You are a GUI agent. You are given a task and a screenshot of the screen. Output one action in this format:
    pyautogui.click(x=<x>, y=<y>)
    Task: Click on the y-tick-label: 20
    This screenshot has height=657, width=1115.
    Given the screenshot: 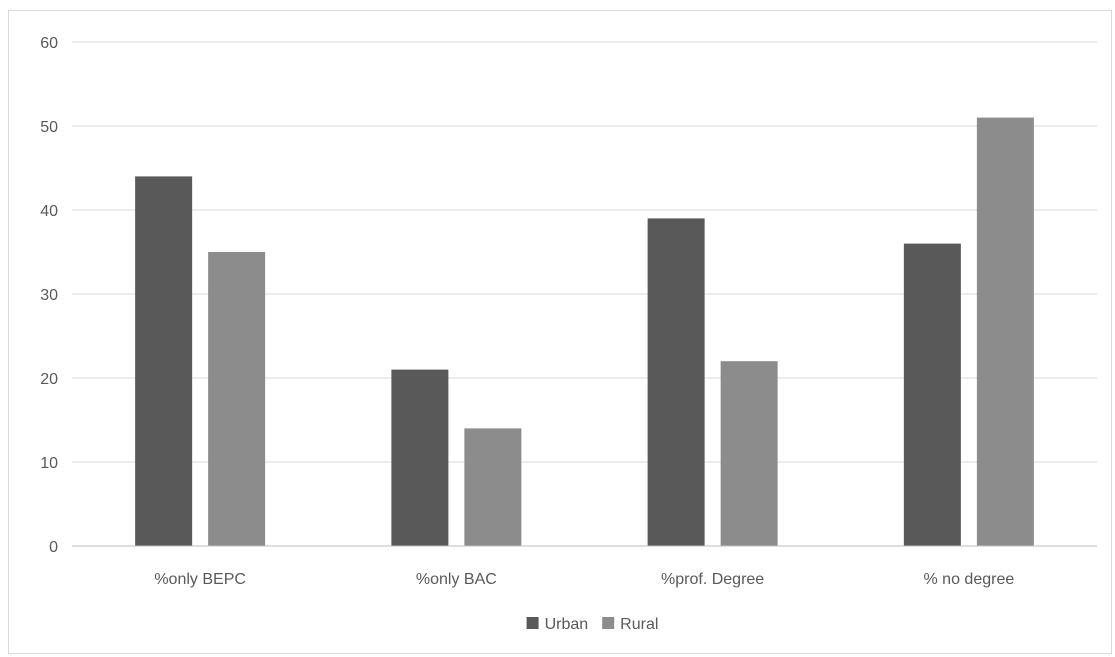 What is the action you would take?
    pyautogui.click(x=49, y=379)
    